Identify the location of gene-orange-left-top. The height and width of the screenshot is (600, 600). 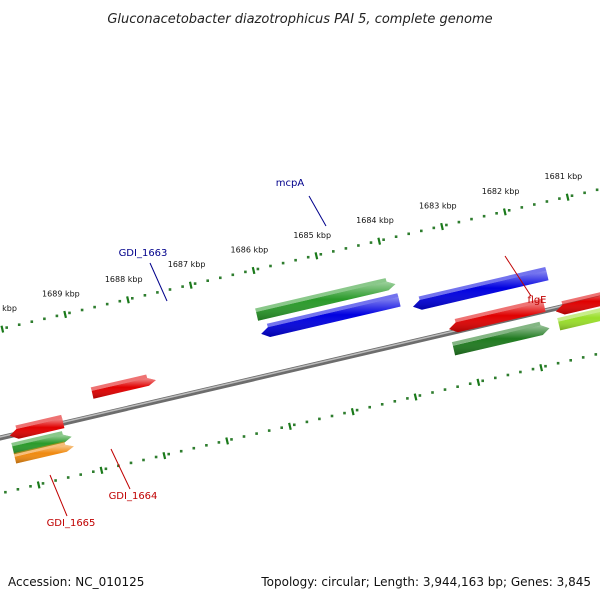
(39, 449).